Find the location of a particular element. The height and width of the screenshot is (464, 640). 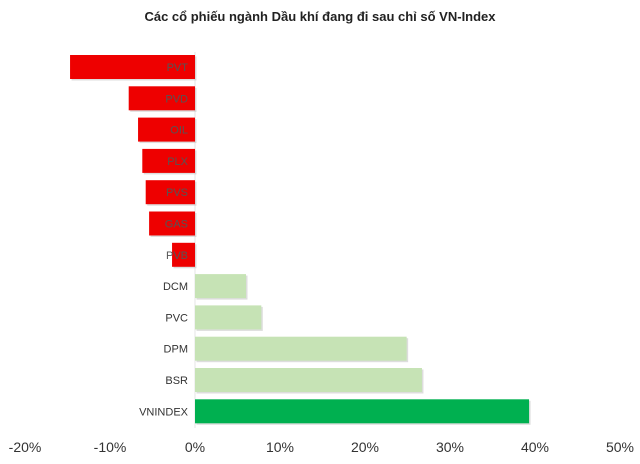

category-label: PVB is located at coordinates (177, 256).